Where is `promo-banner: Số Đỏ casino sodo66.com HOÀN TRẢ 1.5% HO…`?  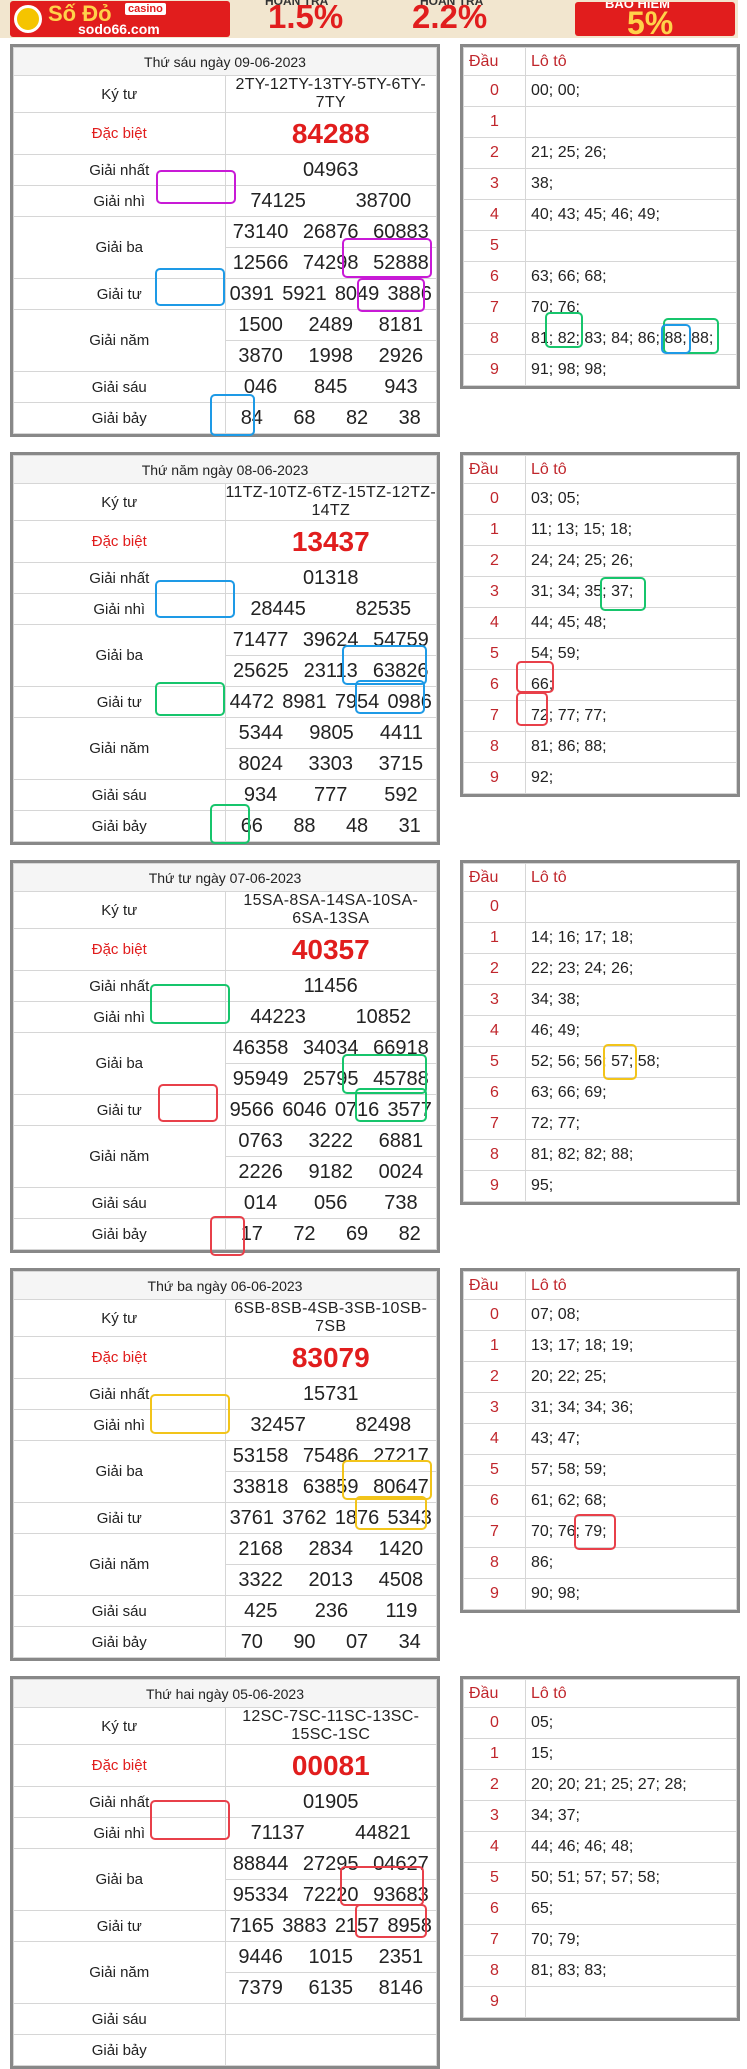 promo-banner: Số Đỏ casino sodo66.com HOÀN TRẢ 1.5% HO… is located at coordinates (373, 19).